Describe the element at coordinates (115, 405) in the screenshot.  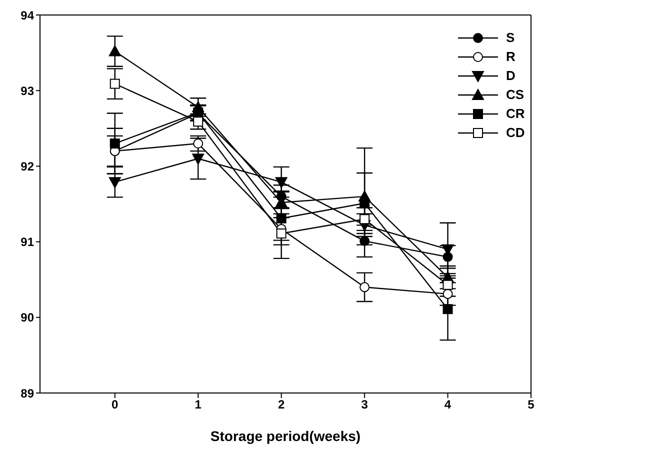
I see `x-tick-label: 0` at that location.